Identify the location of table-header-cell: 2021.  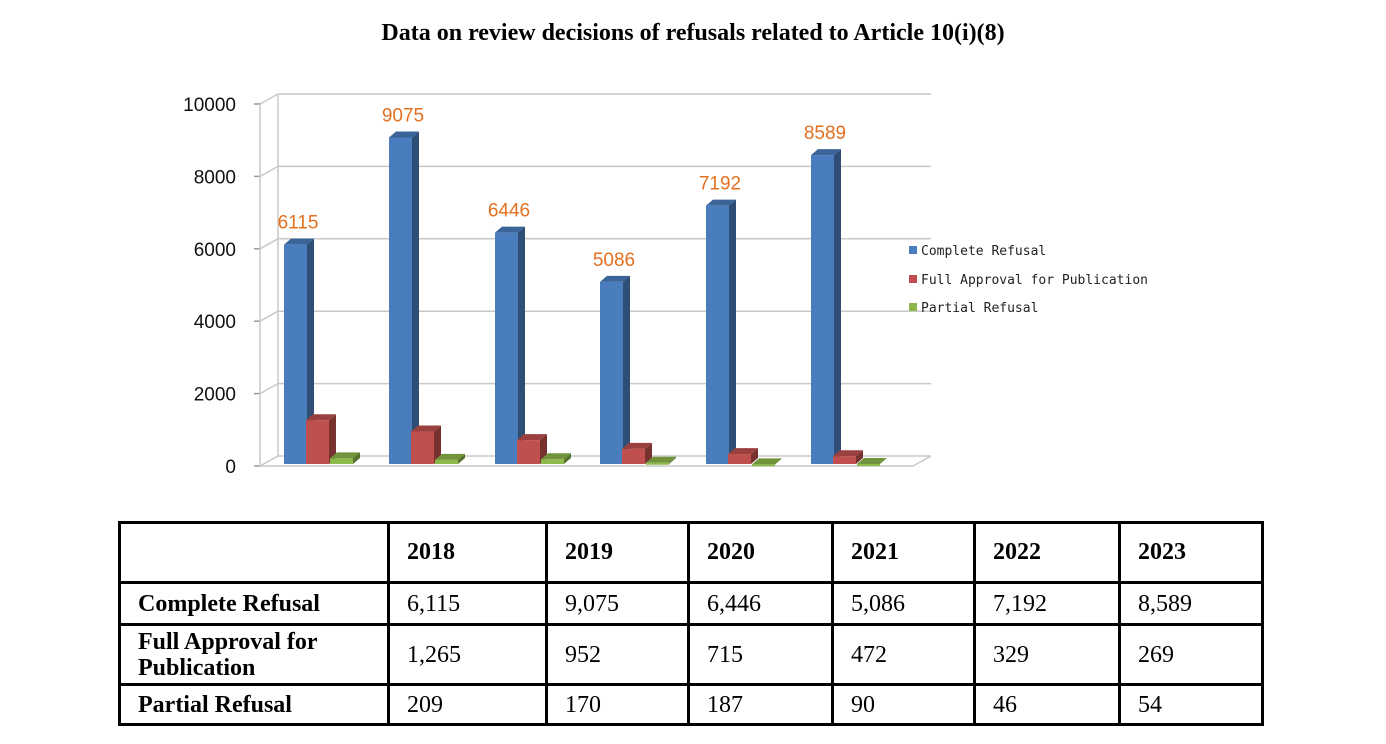
(903, 552).